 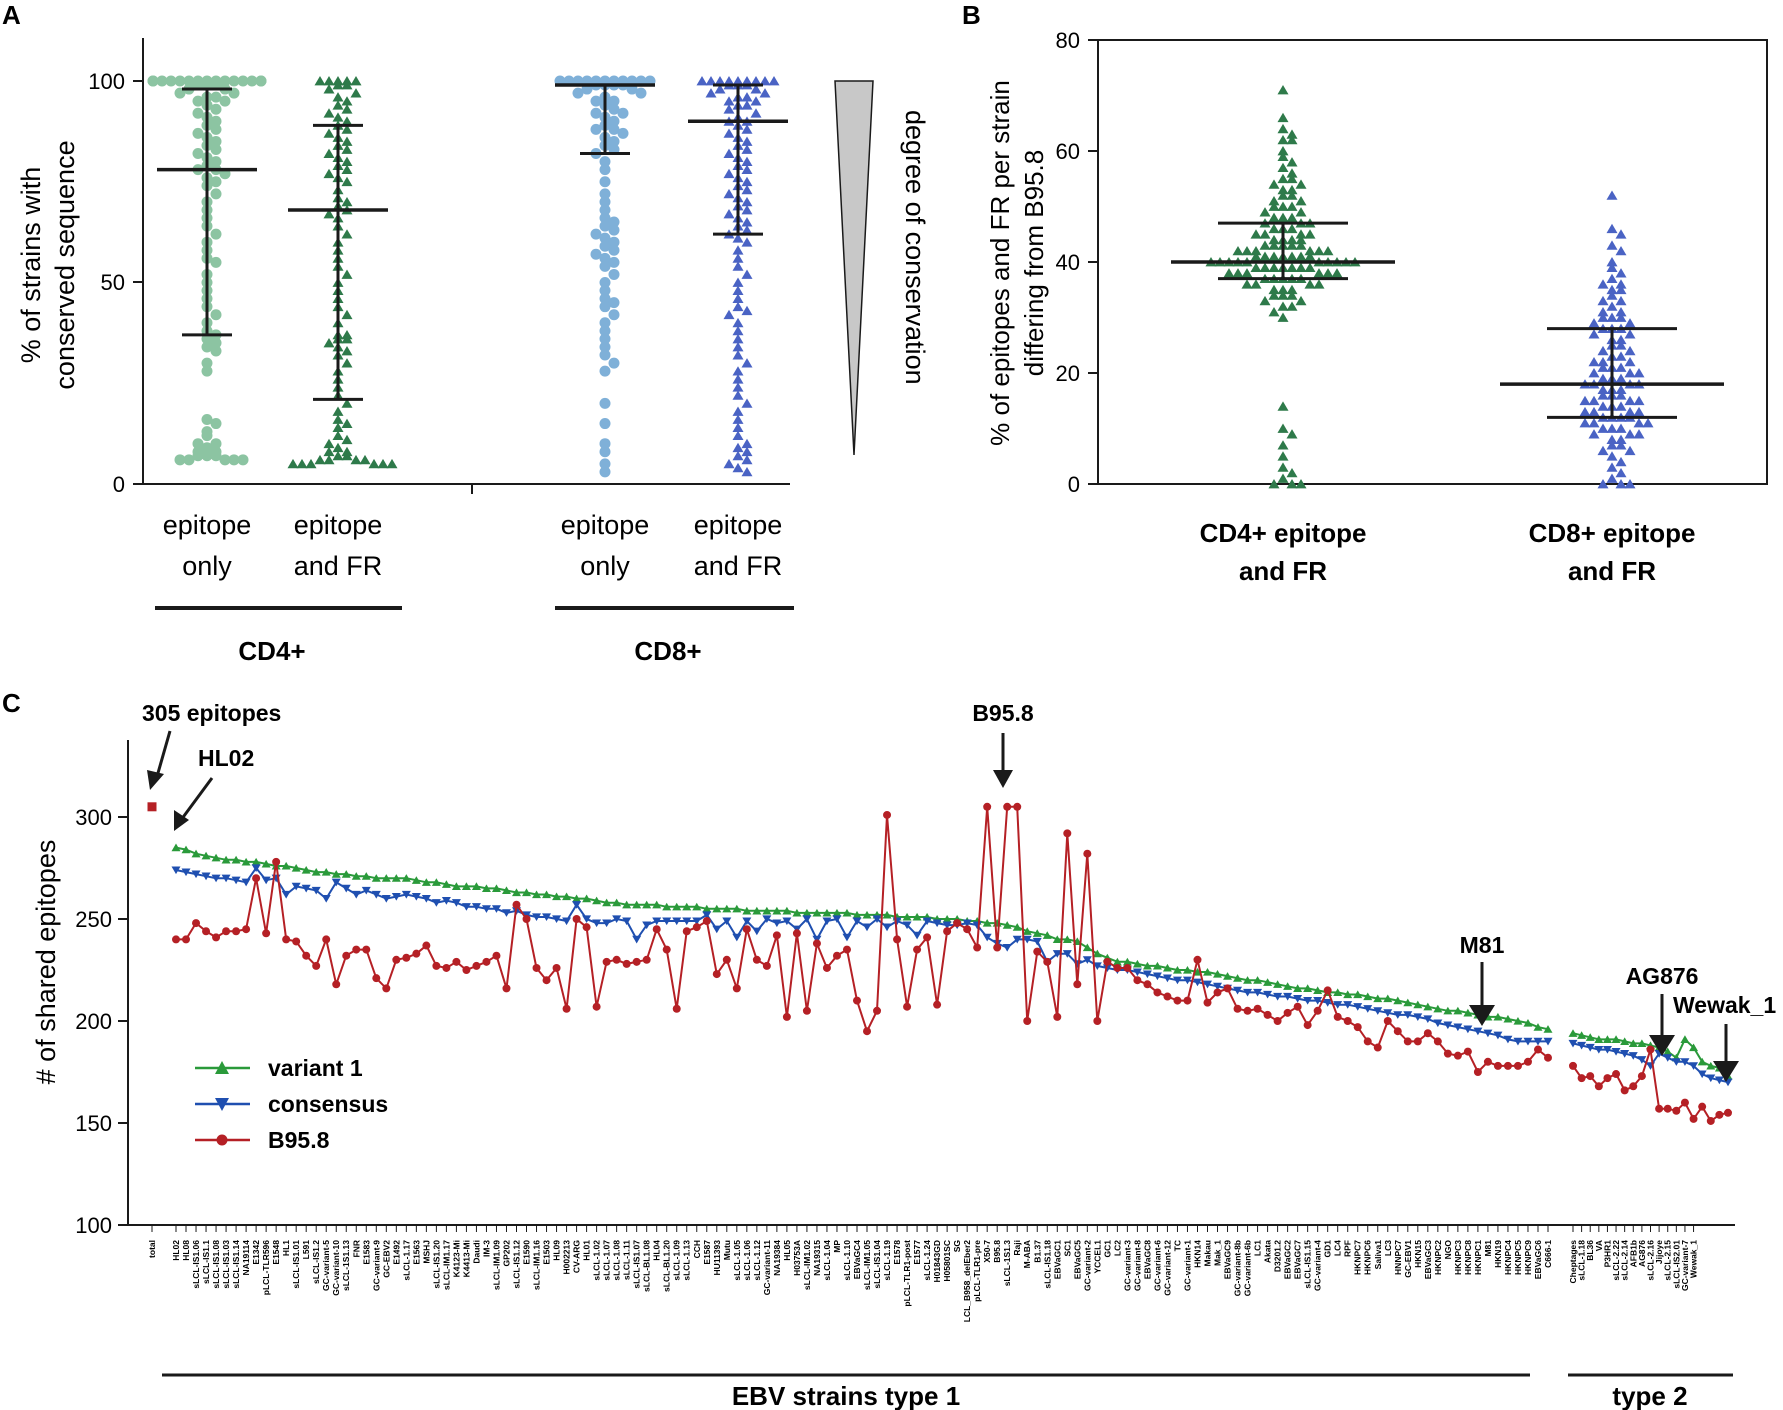 I want to click on panel-c-strain-label: sLCL-IS1.1, so click(x=206, y=1262).